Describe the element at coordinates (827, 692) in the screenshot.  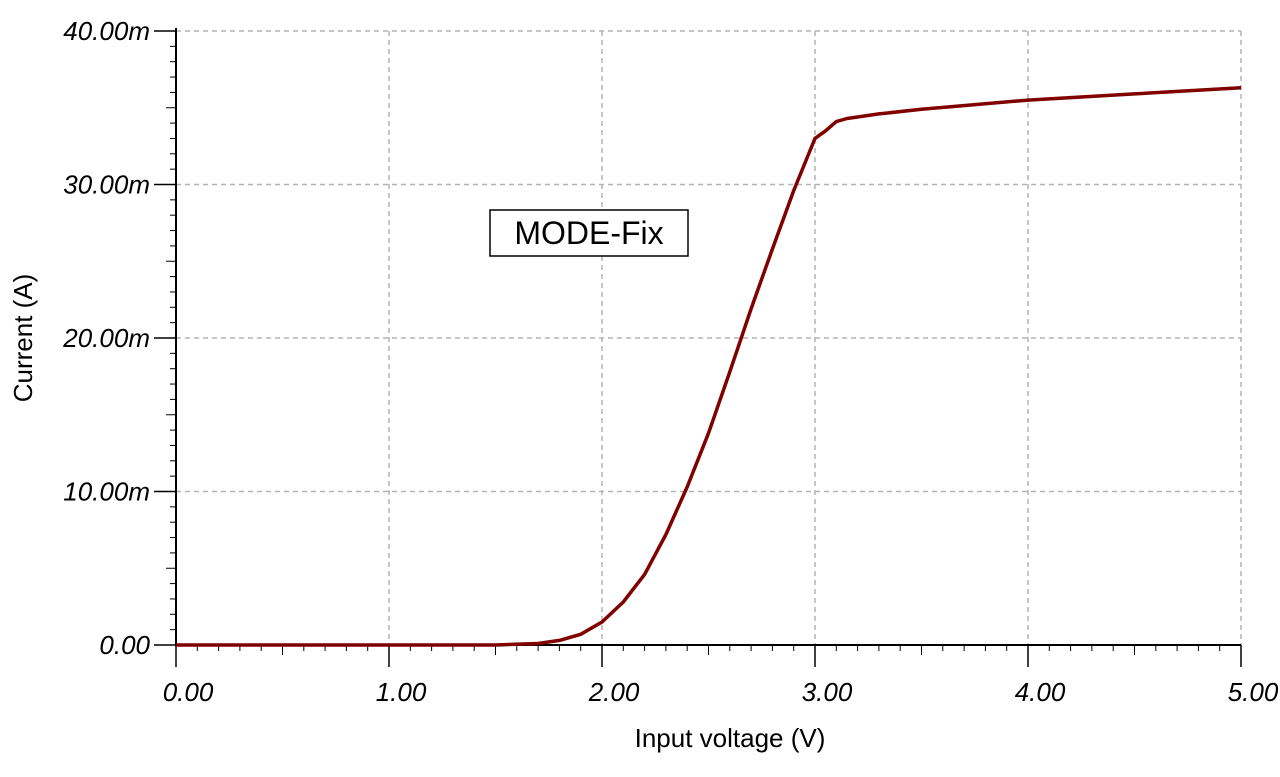
I see `x-tick-label-3: 3.00` at that location.